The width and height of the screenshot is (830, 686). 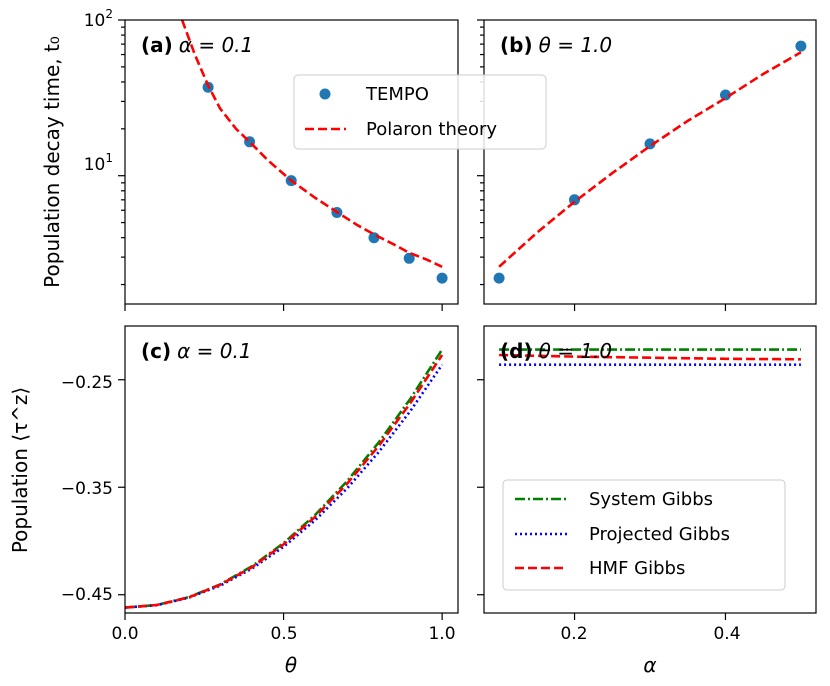 What do you see at coordinates (659, 534) in the screenshot?
I see `legend-projected-gibbs-label: Projected Gibbs` at bounding box center [659, 534].